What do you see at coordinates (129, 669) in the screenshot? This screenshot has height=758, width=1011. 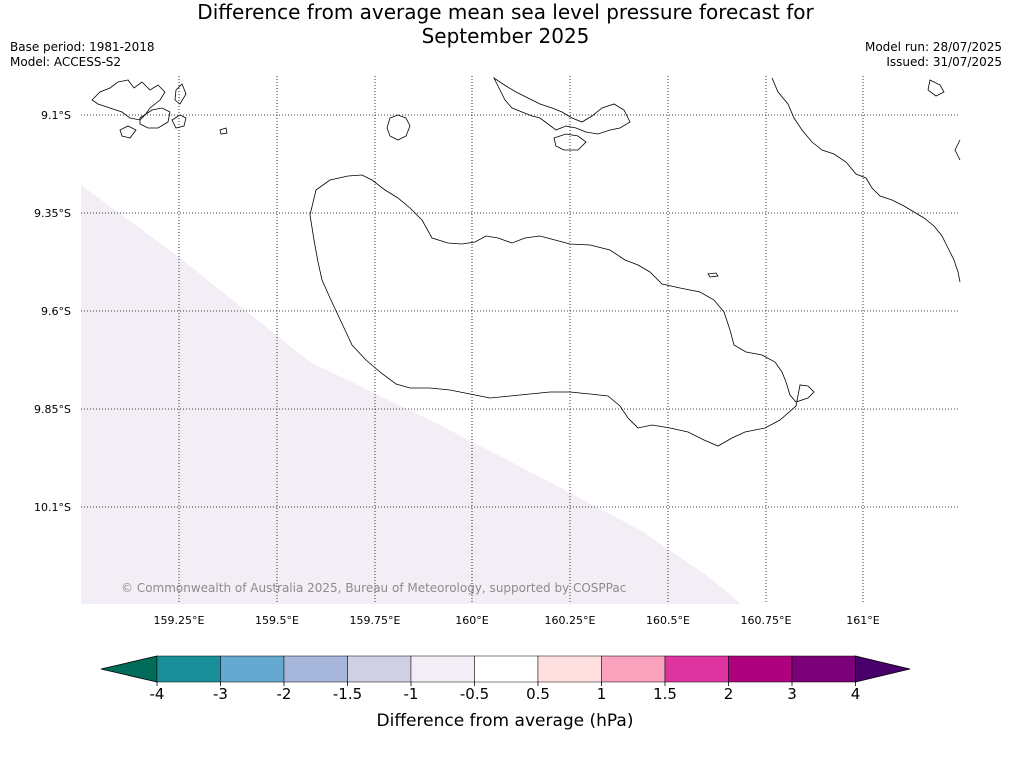 I see `colorbar-under-extension` at bounding box center [129, 669].